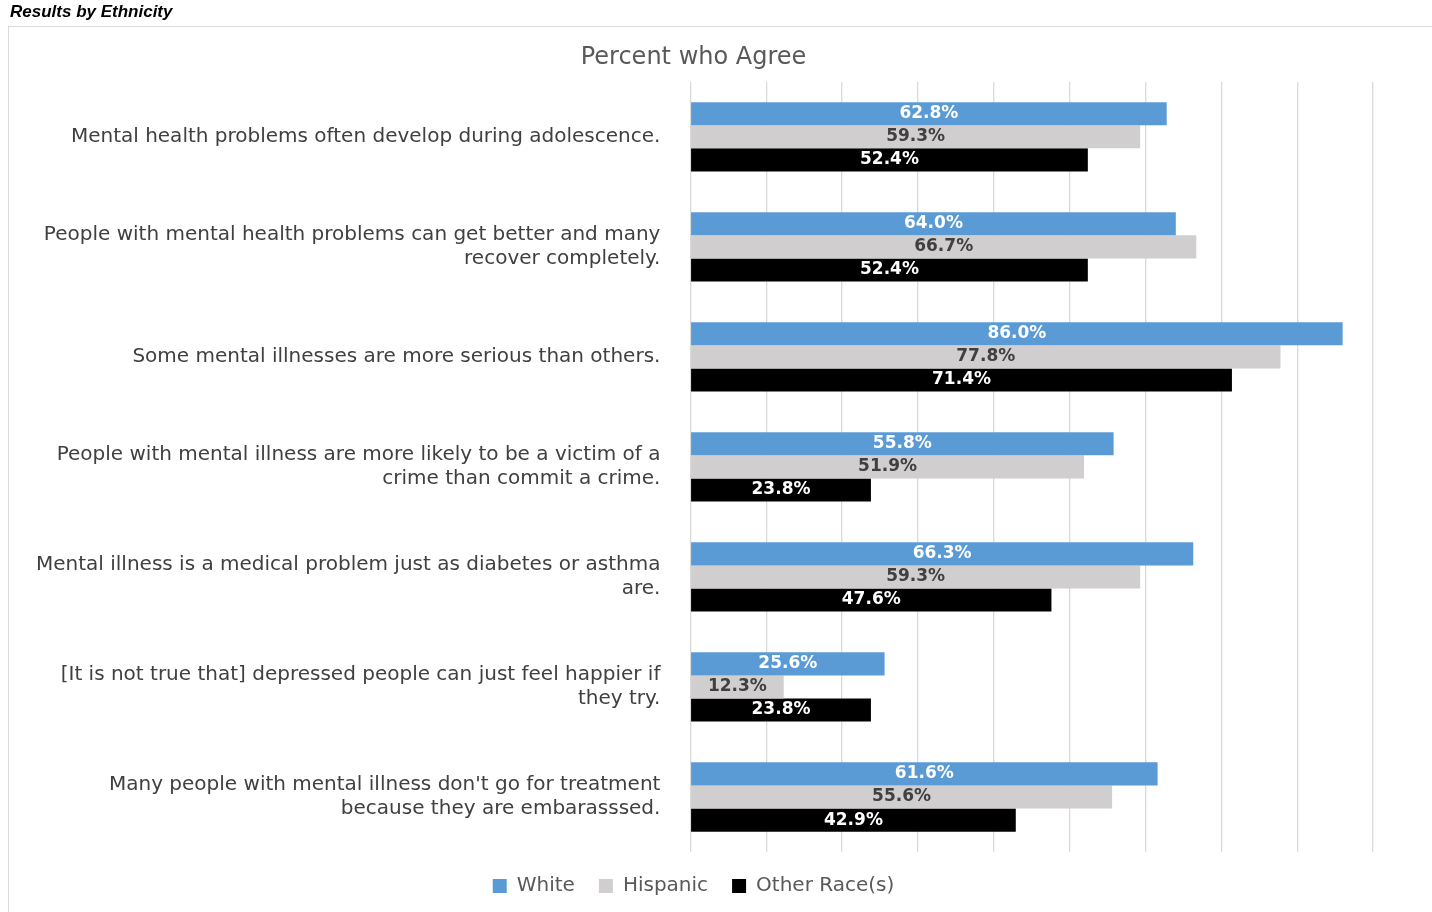 The image size is (1432, 912). I want to click on data-label: 47.6%, so click(871, 598).